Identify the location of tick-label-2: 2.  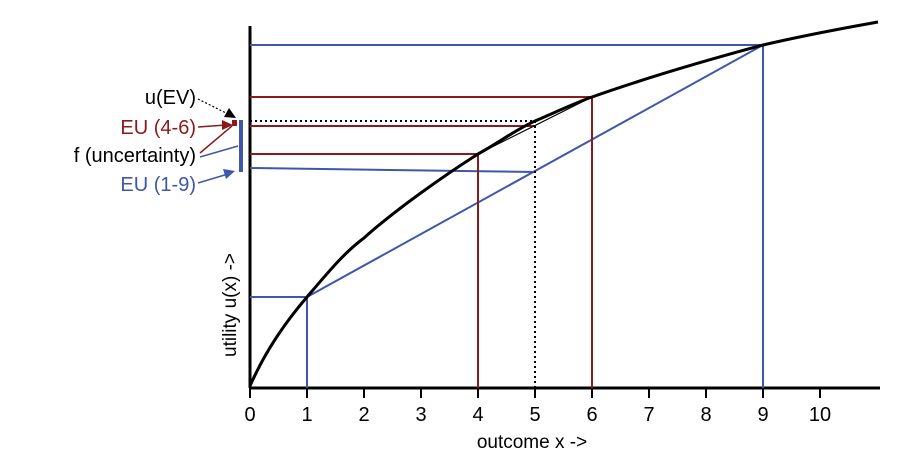
(363, 415).